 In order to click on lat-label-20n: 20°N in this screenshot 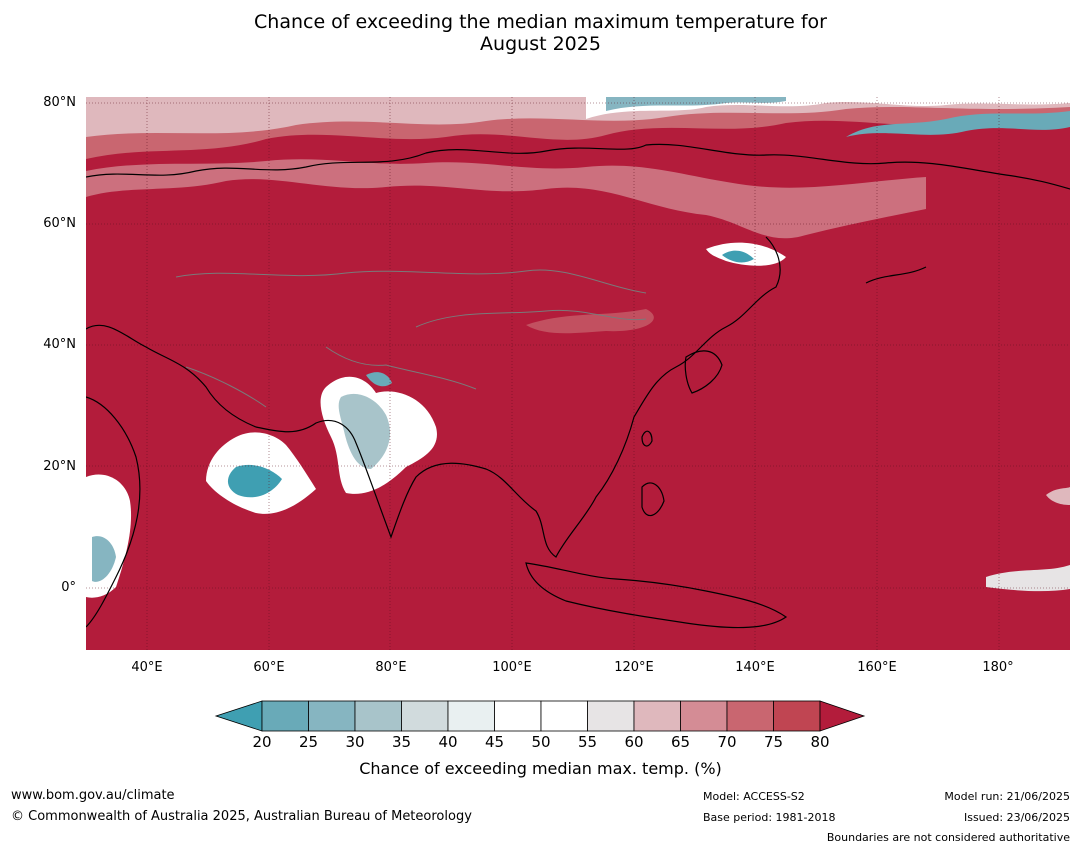, I will do `click(59, 466)`.